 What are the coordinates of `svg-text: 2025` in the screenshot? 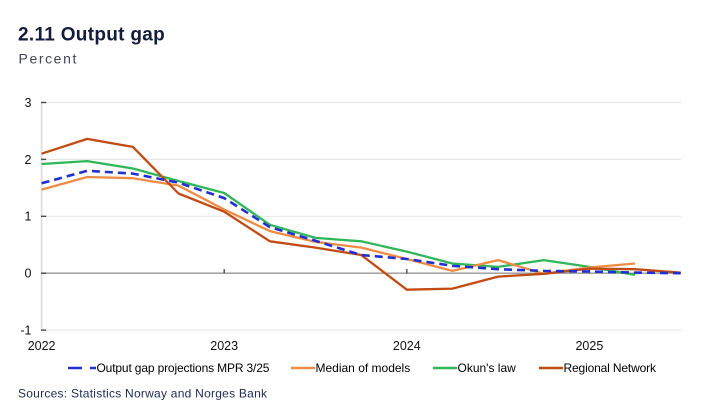 It's located at (589, 346).